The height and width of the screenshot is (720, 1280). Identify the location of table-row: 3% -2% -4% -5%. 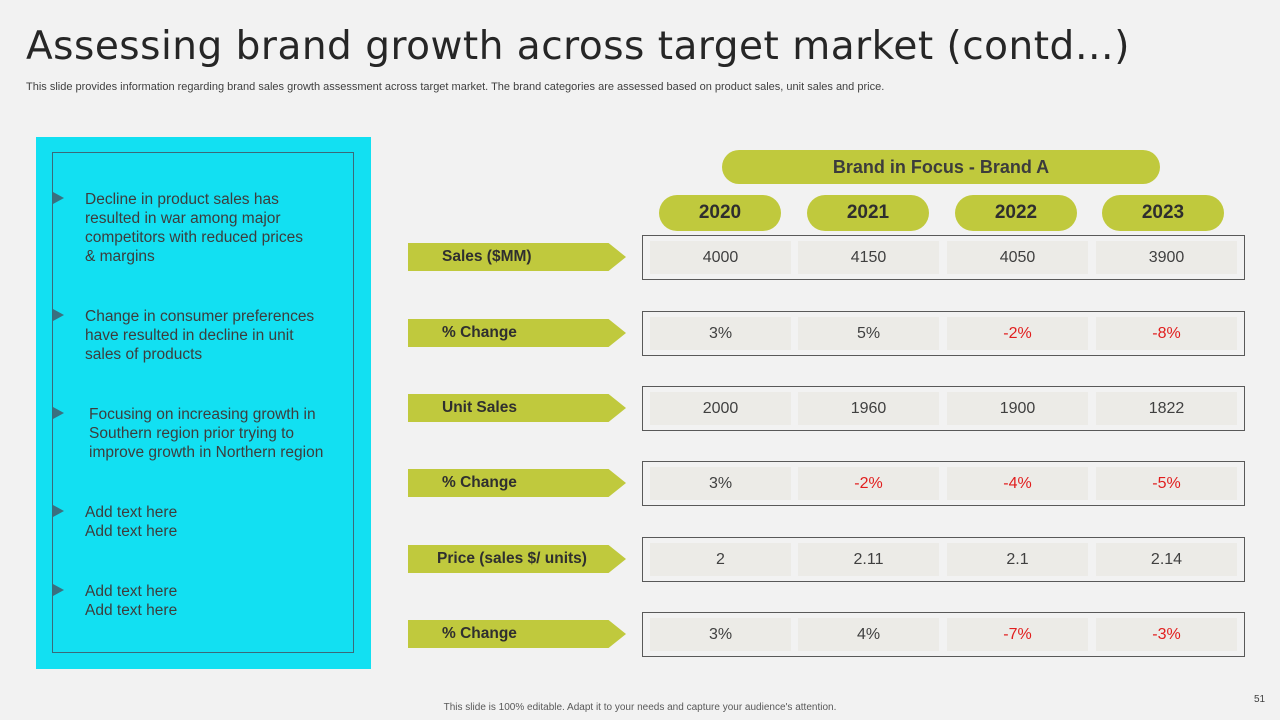
(943, 483).